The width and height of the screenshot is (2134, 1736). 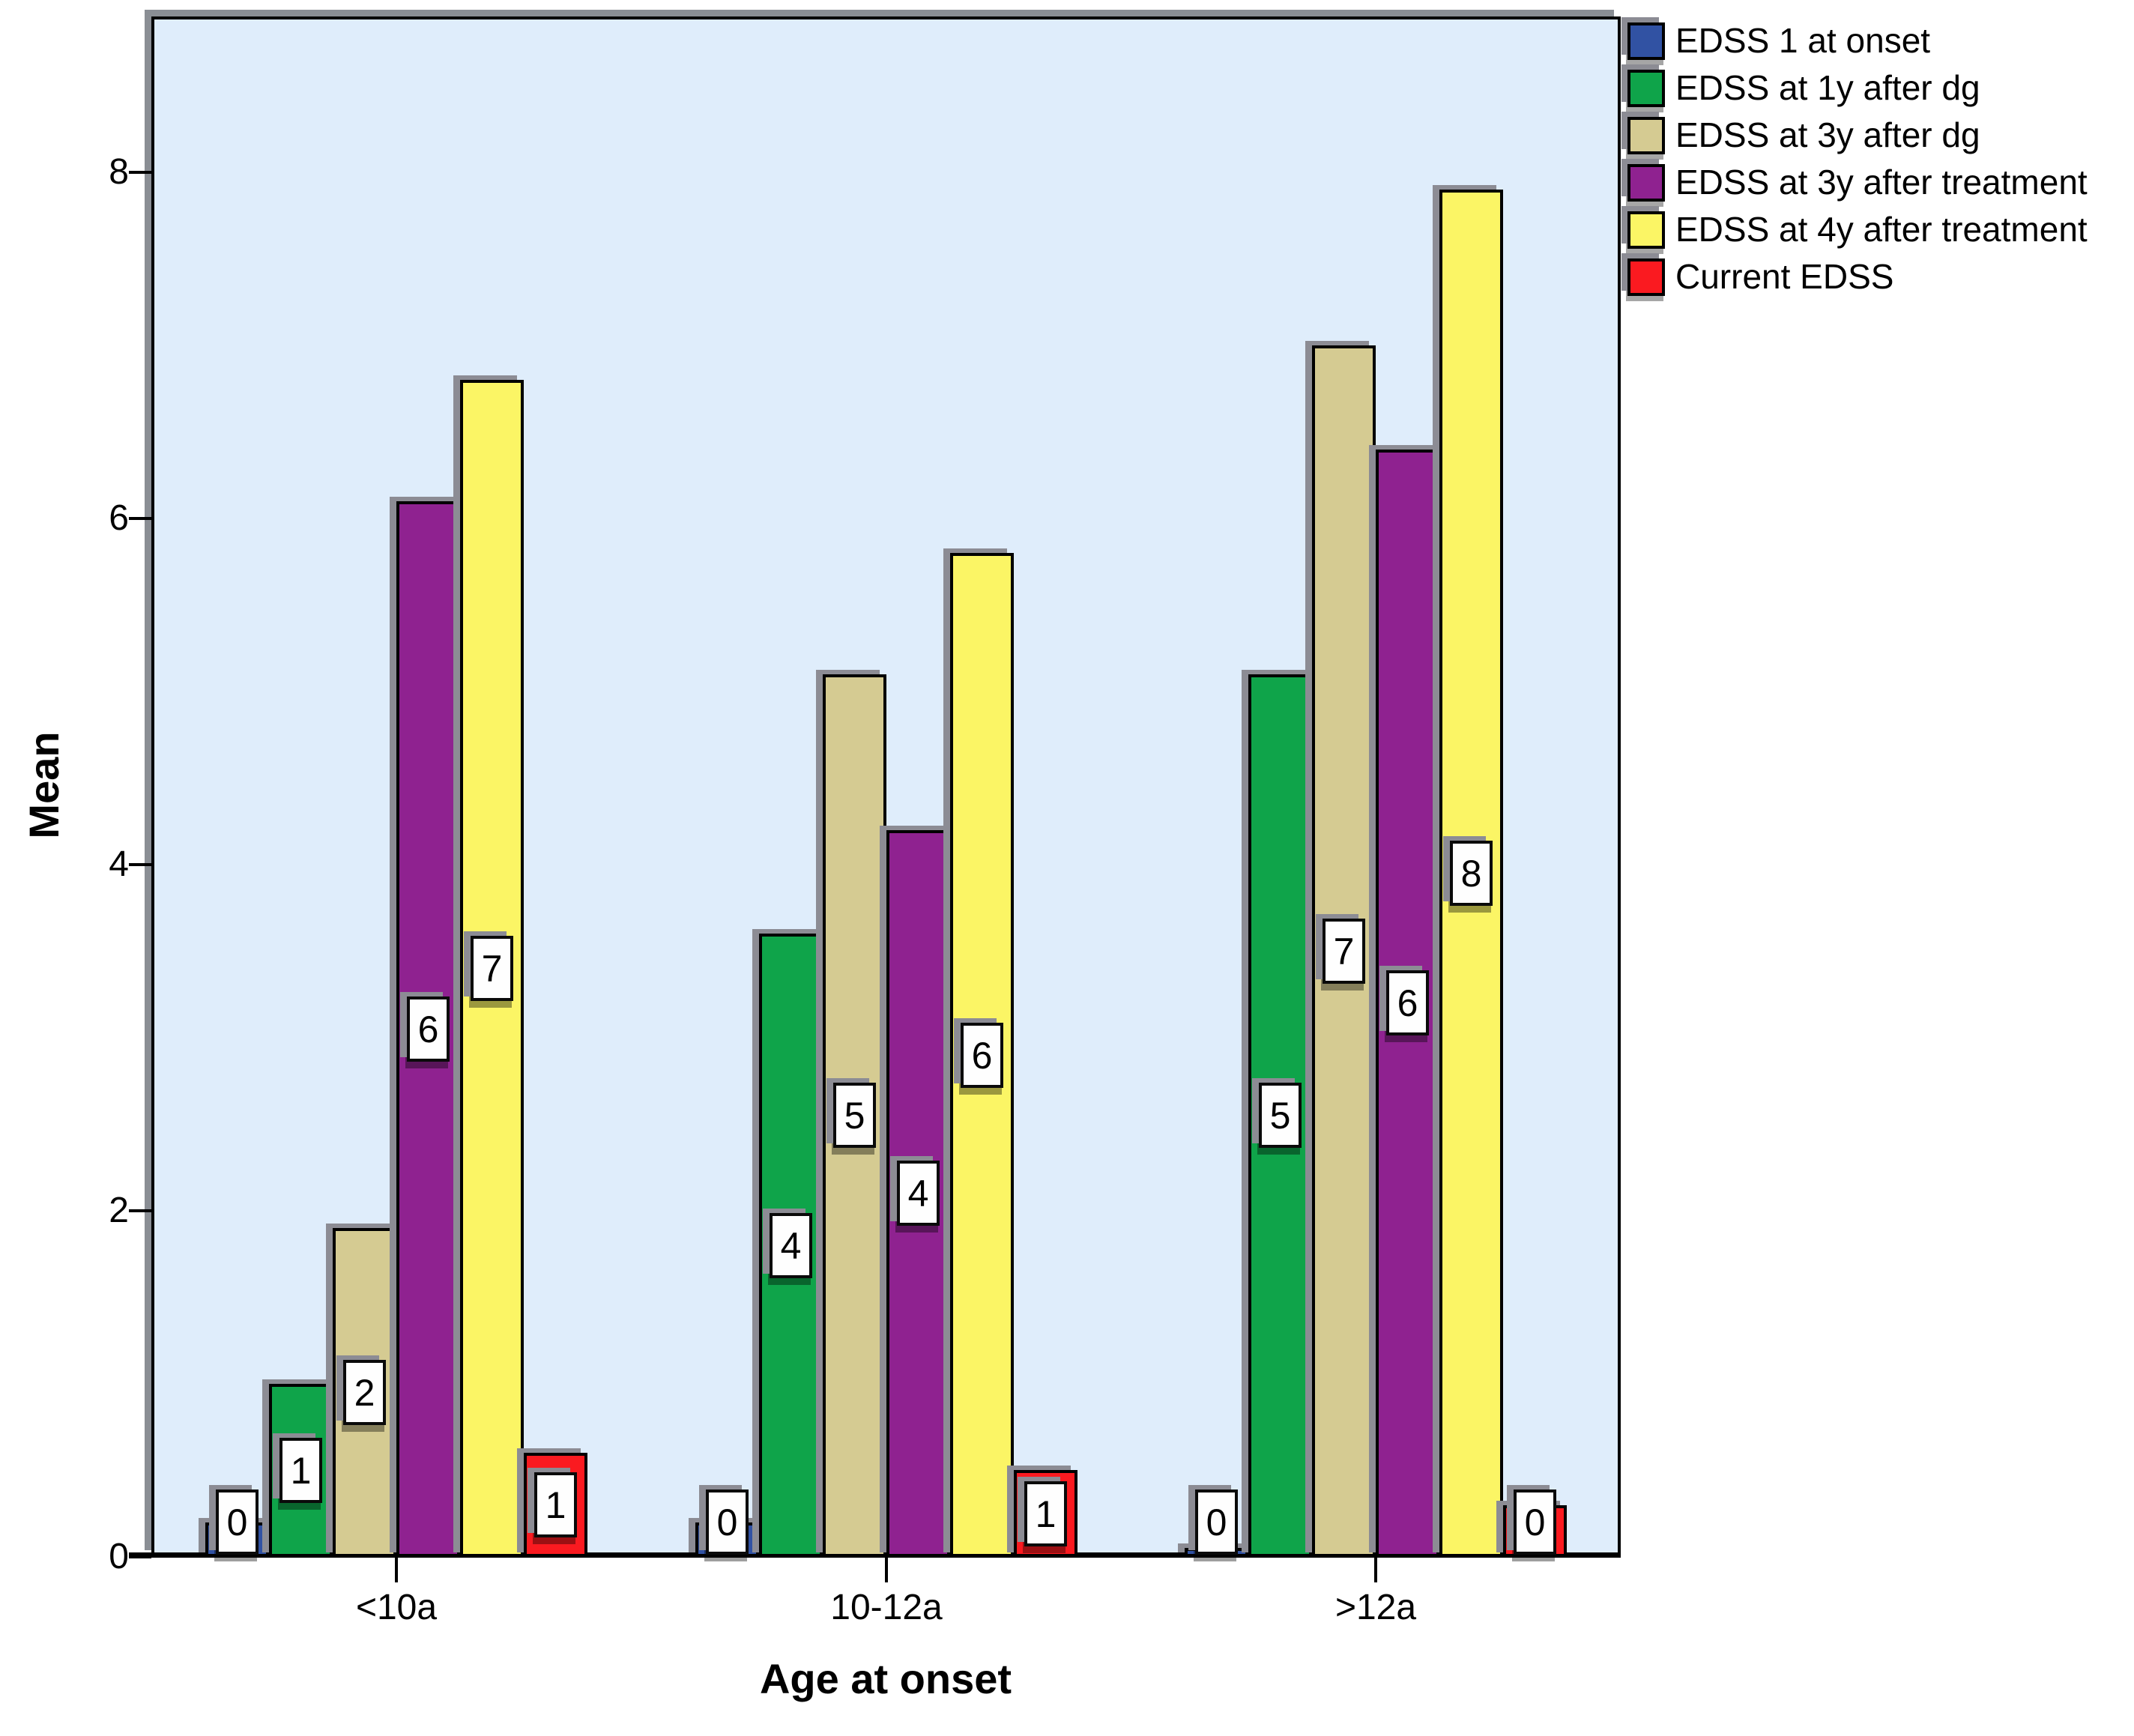 What do you see at coordinates (885, 1679) in the screenshot?
I see `x-axis-title: Age at onset` at bounding box center [885, 1679].